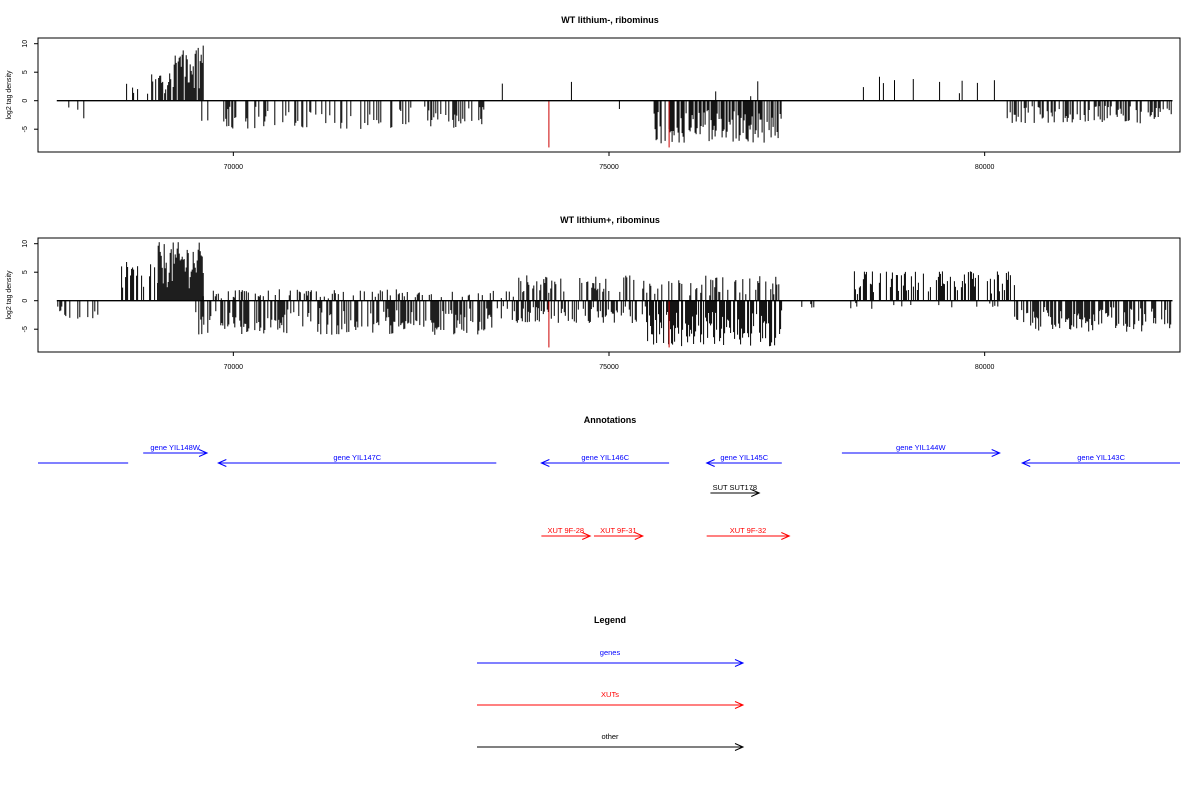 This screenshot has height=800, width=1200. I want to click on panel-title: WT lithium+, ribominus, so click(610, 220).